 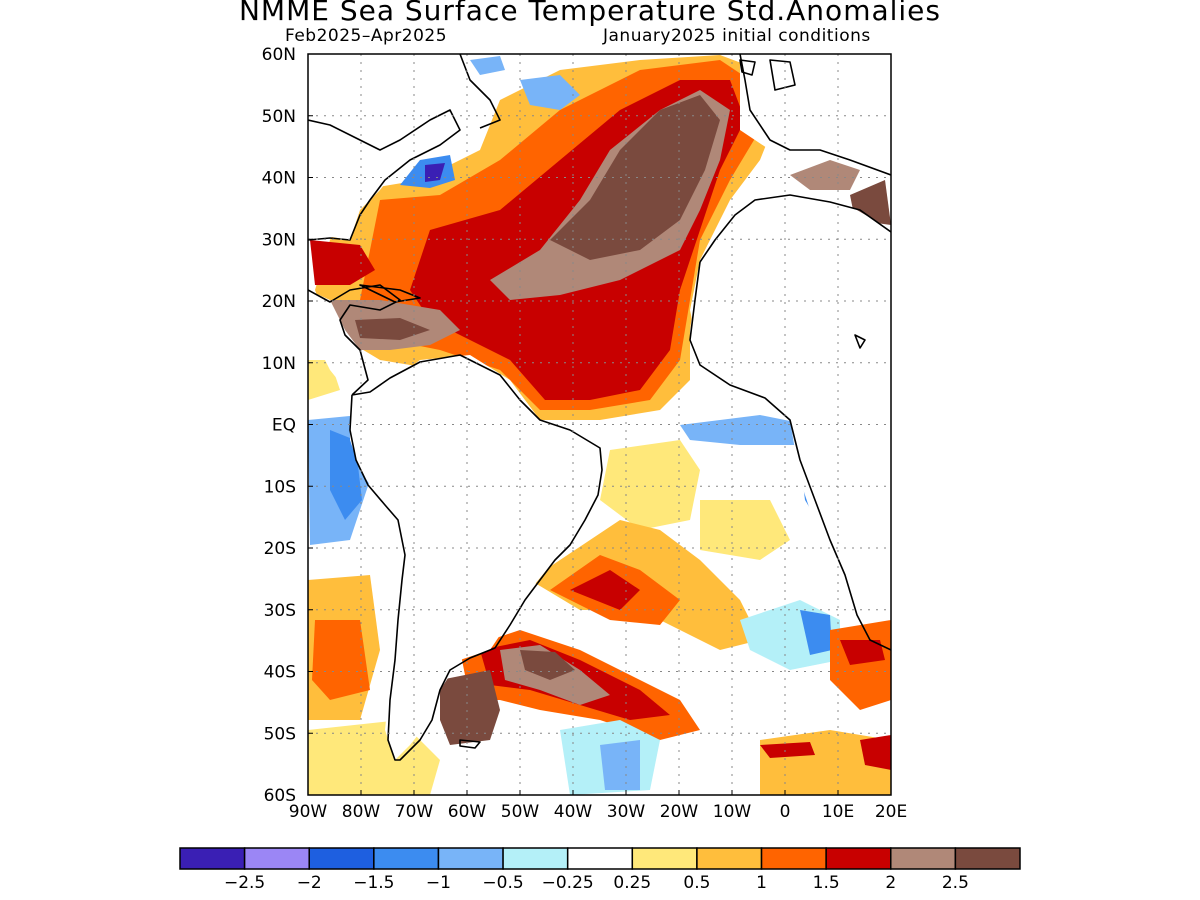 I want to click on longitude-axis: 90W 80W 70W 60W 50W 40W 30W 20W 10W 0 10E 20E, so click(x=598, y=806).